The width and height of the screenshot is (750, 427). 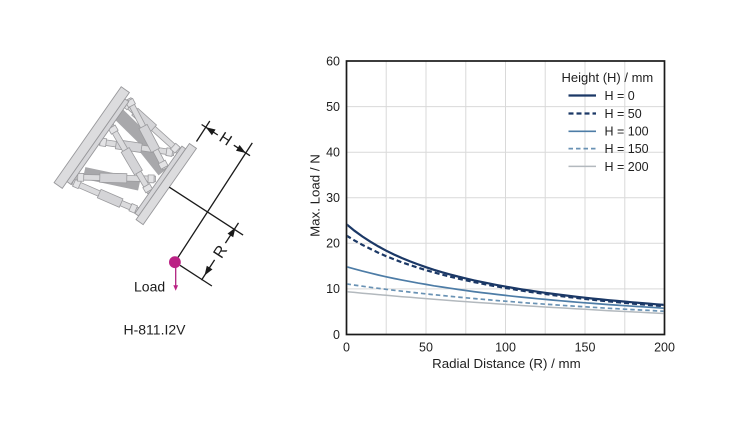 I want to click on svg-text: H-811.I2V, so click(x=155, y=330).